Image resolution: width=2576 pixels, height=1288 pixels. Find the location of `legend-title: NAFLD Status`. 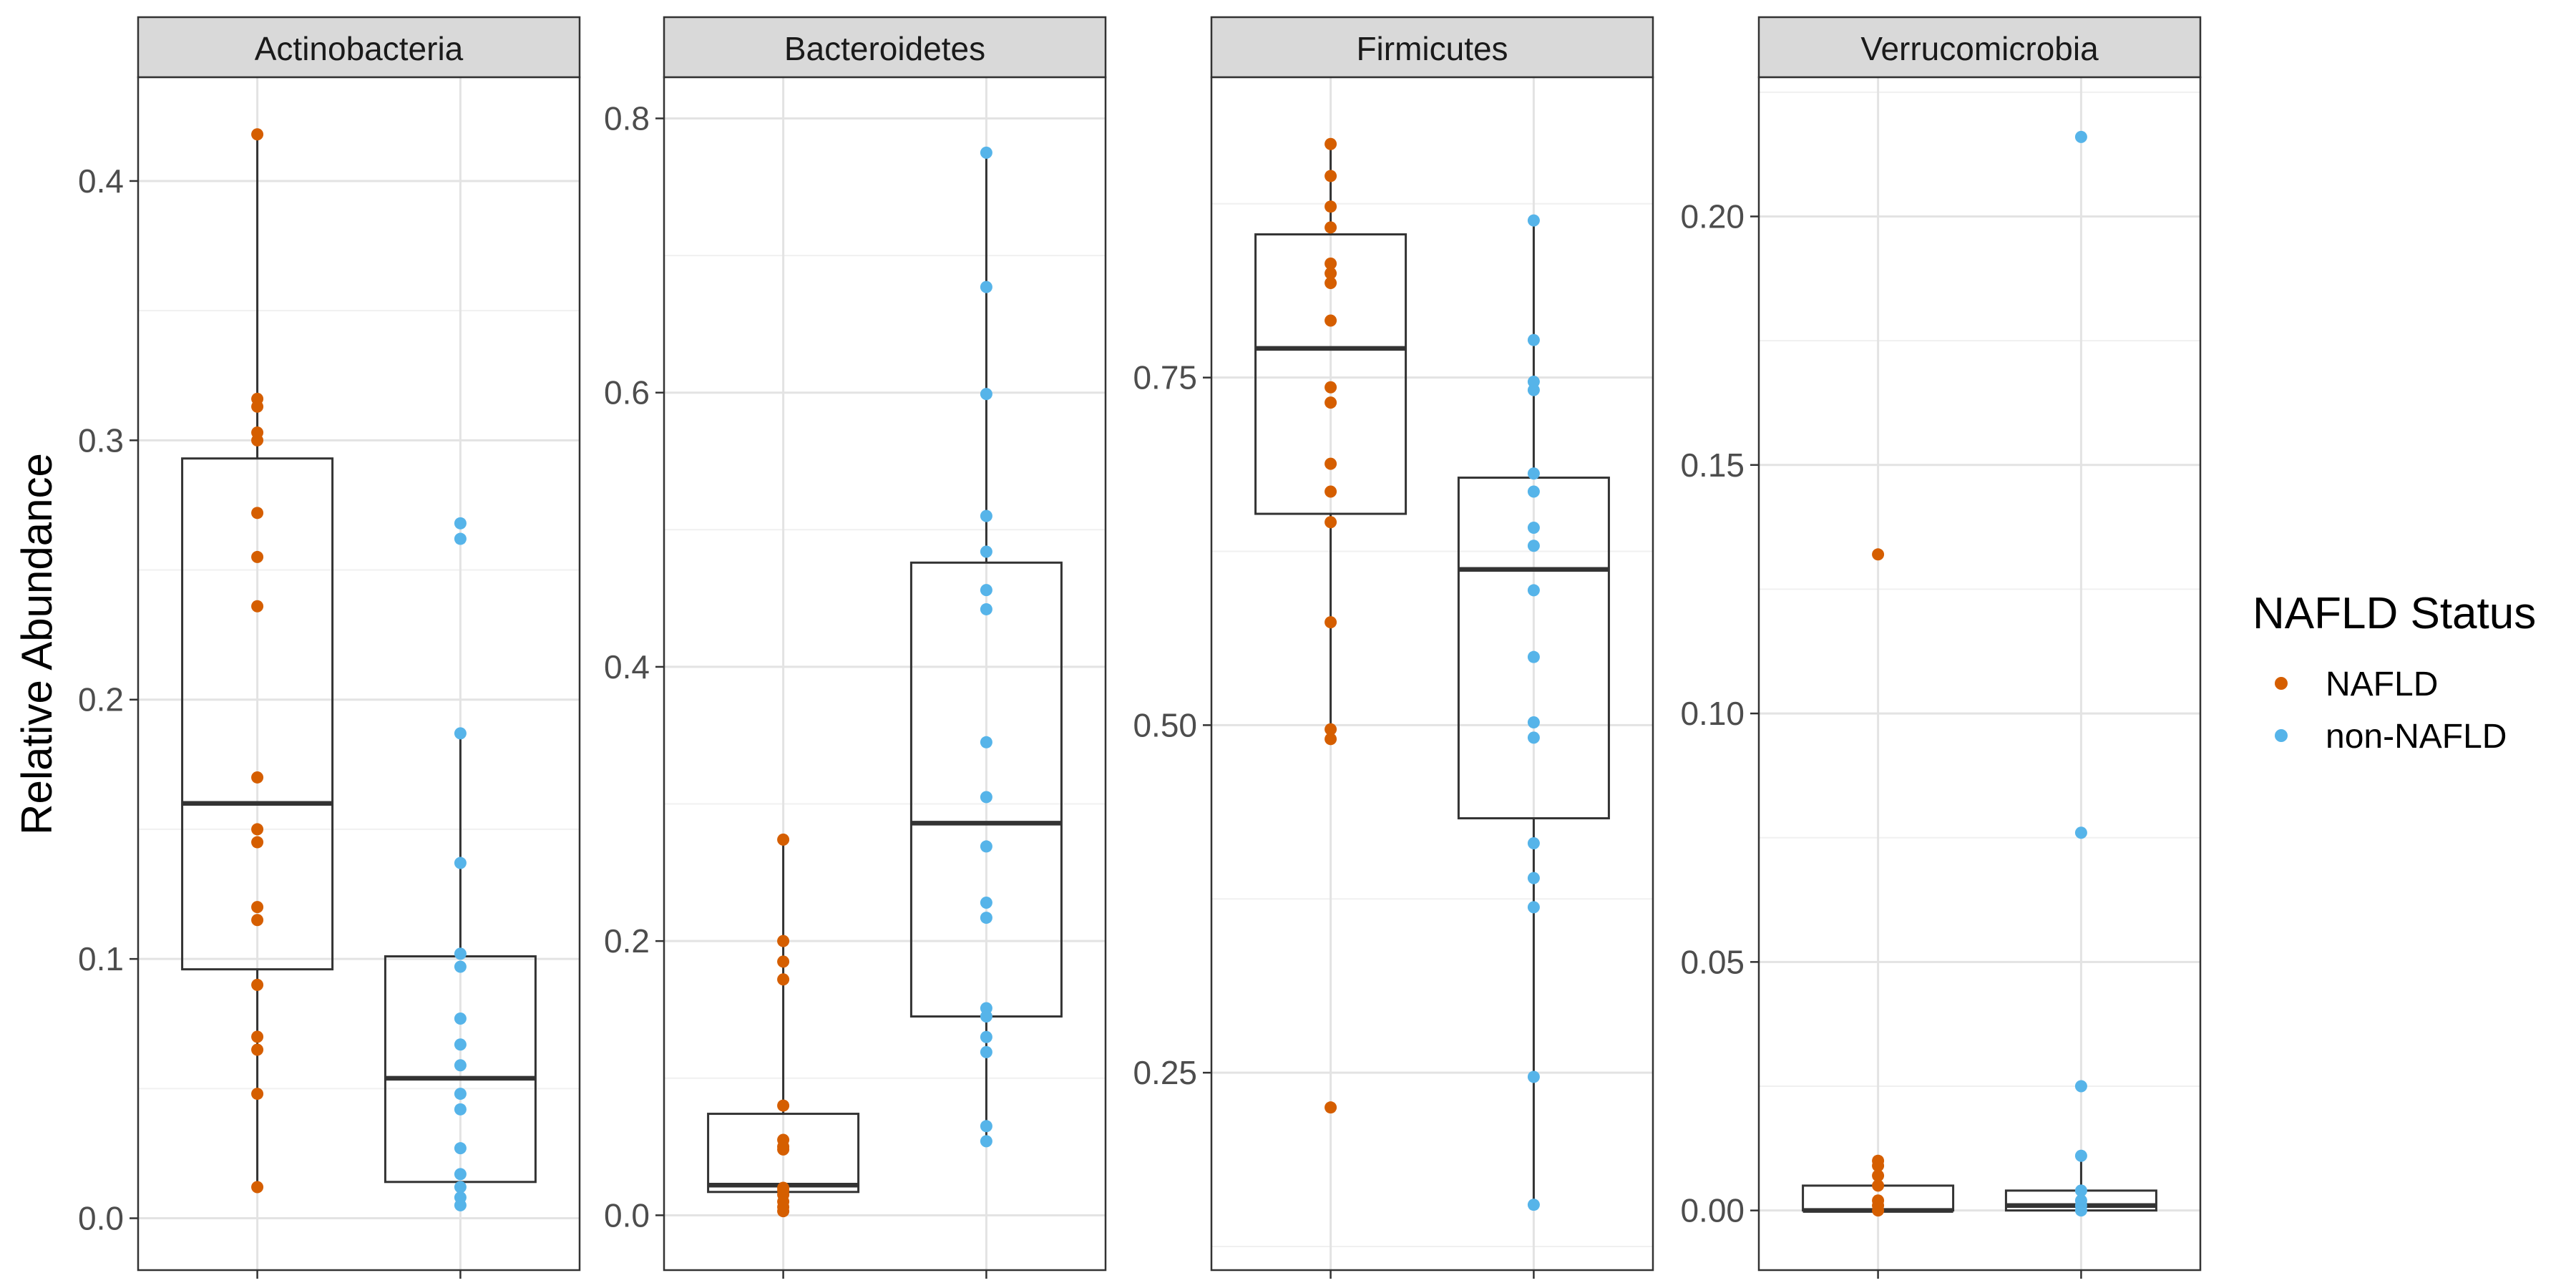

legend-title: NAFLD Status is located at coordinates (2394, 613).